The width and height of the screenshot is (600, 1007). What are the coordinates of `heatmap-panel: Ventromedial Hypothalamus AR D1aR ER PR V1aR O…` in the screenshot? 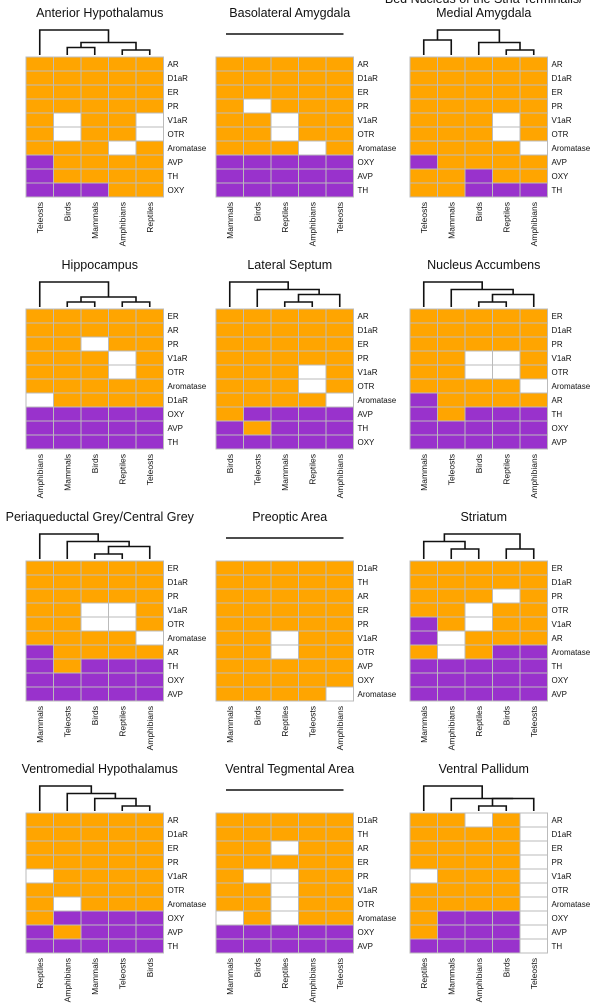 It's located at (114, 882).